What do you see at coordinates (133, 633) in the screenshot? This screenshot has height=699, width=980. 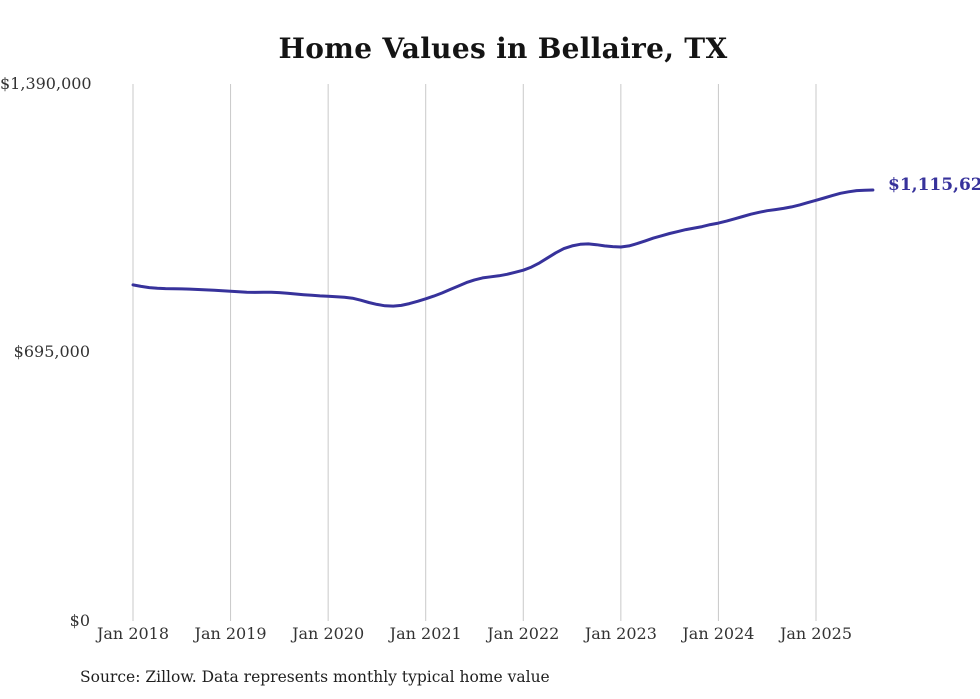 I see `x-tick-label: Jan 2018` at bounding box center [133, 633].